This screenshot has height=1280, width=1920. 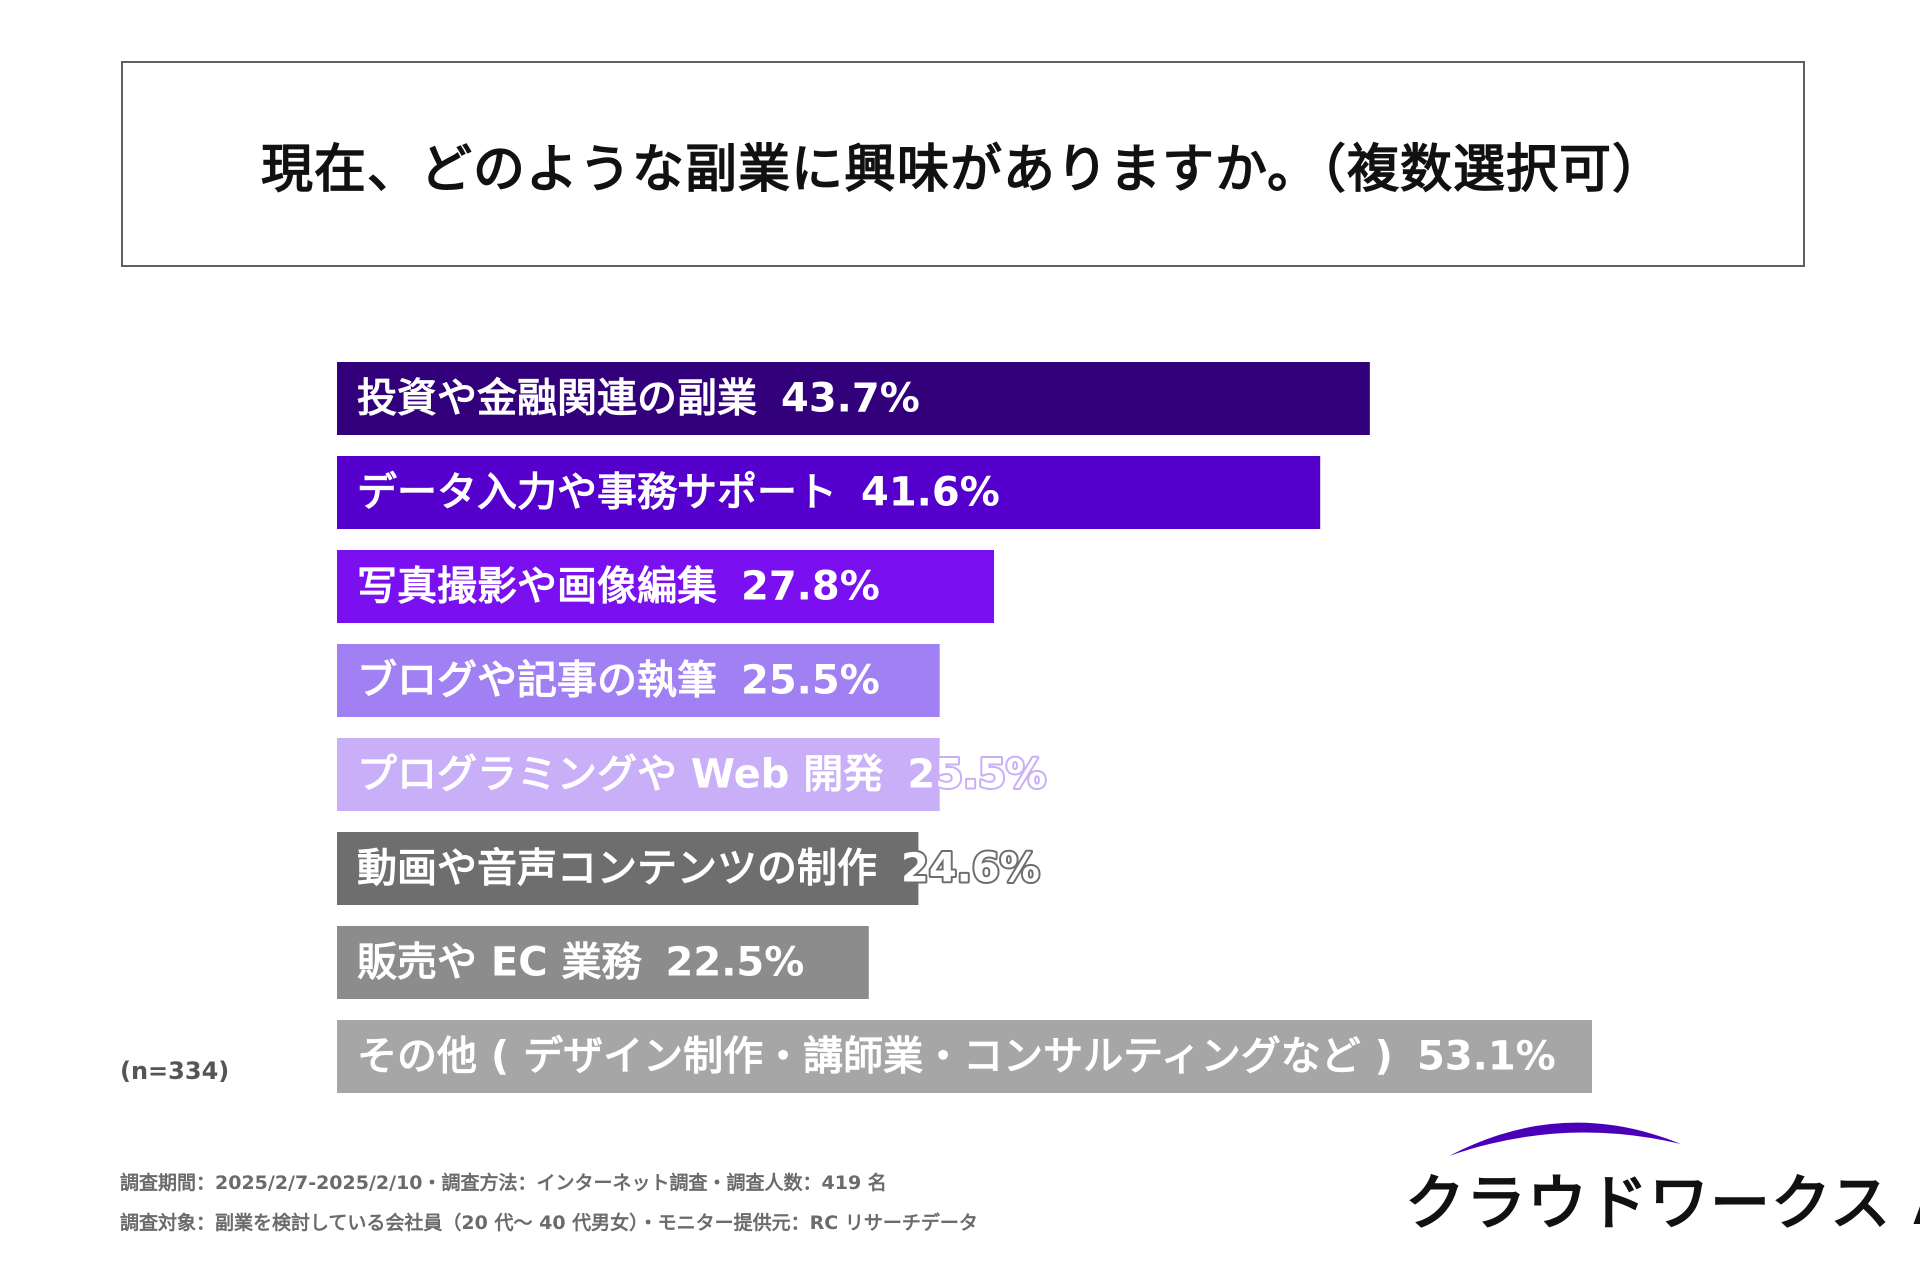 I want to click on value-label: 24.6%, so click(x=970, y=869).